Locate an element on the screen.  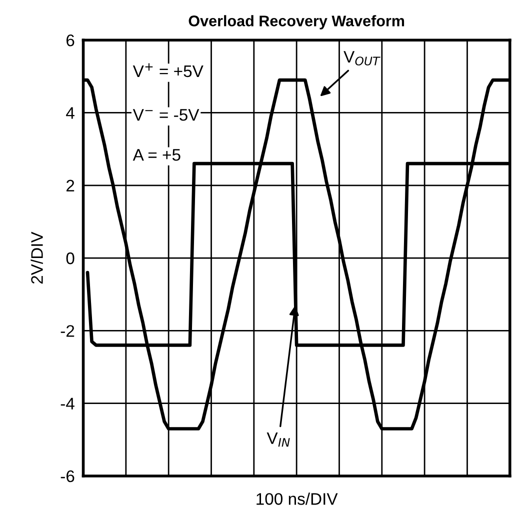
annotation: V$^{+}$ = +5V is located at coordinates (168, 70).